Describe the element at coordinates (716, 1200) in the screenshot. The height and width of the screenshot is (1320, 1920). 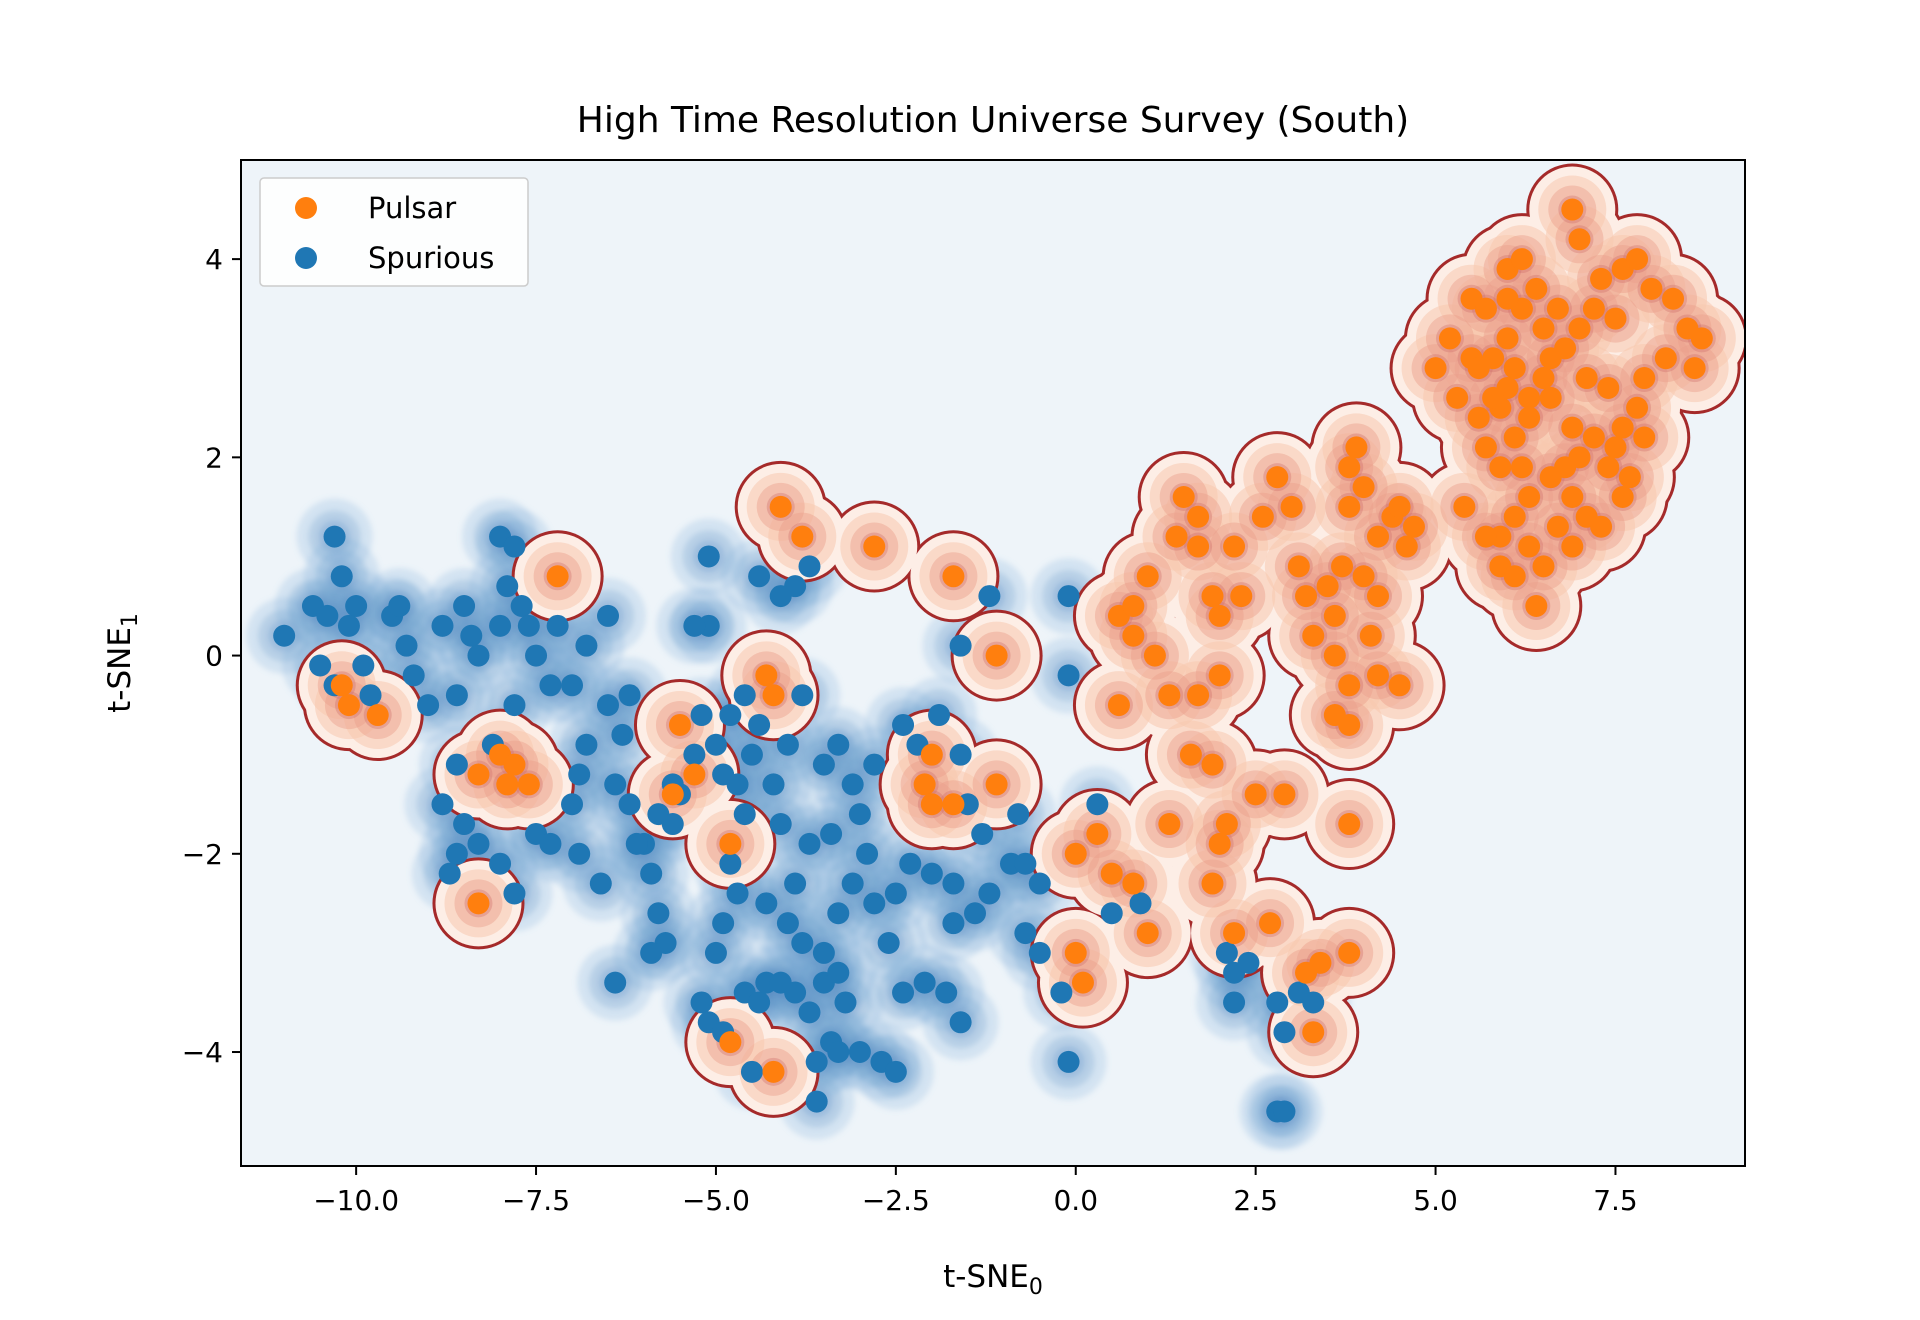
I see `x-tick-label: −5.0` at that location.